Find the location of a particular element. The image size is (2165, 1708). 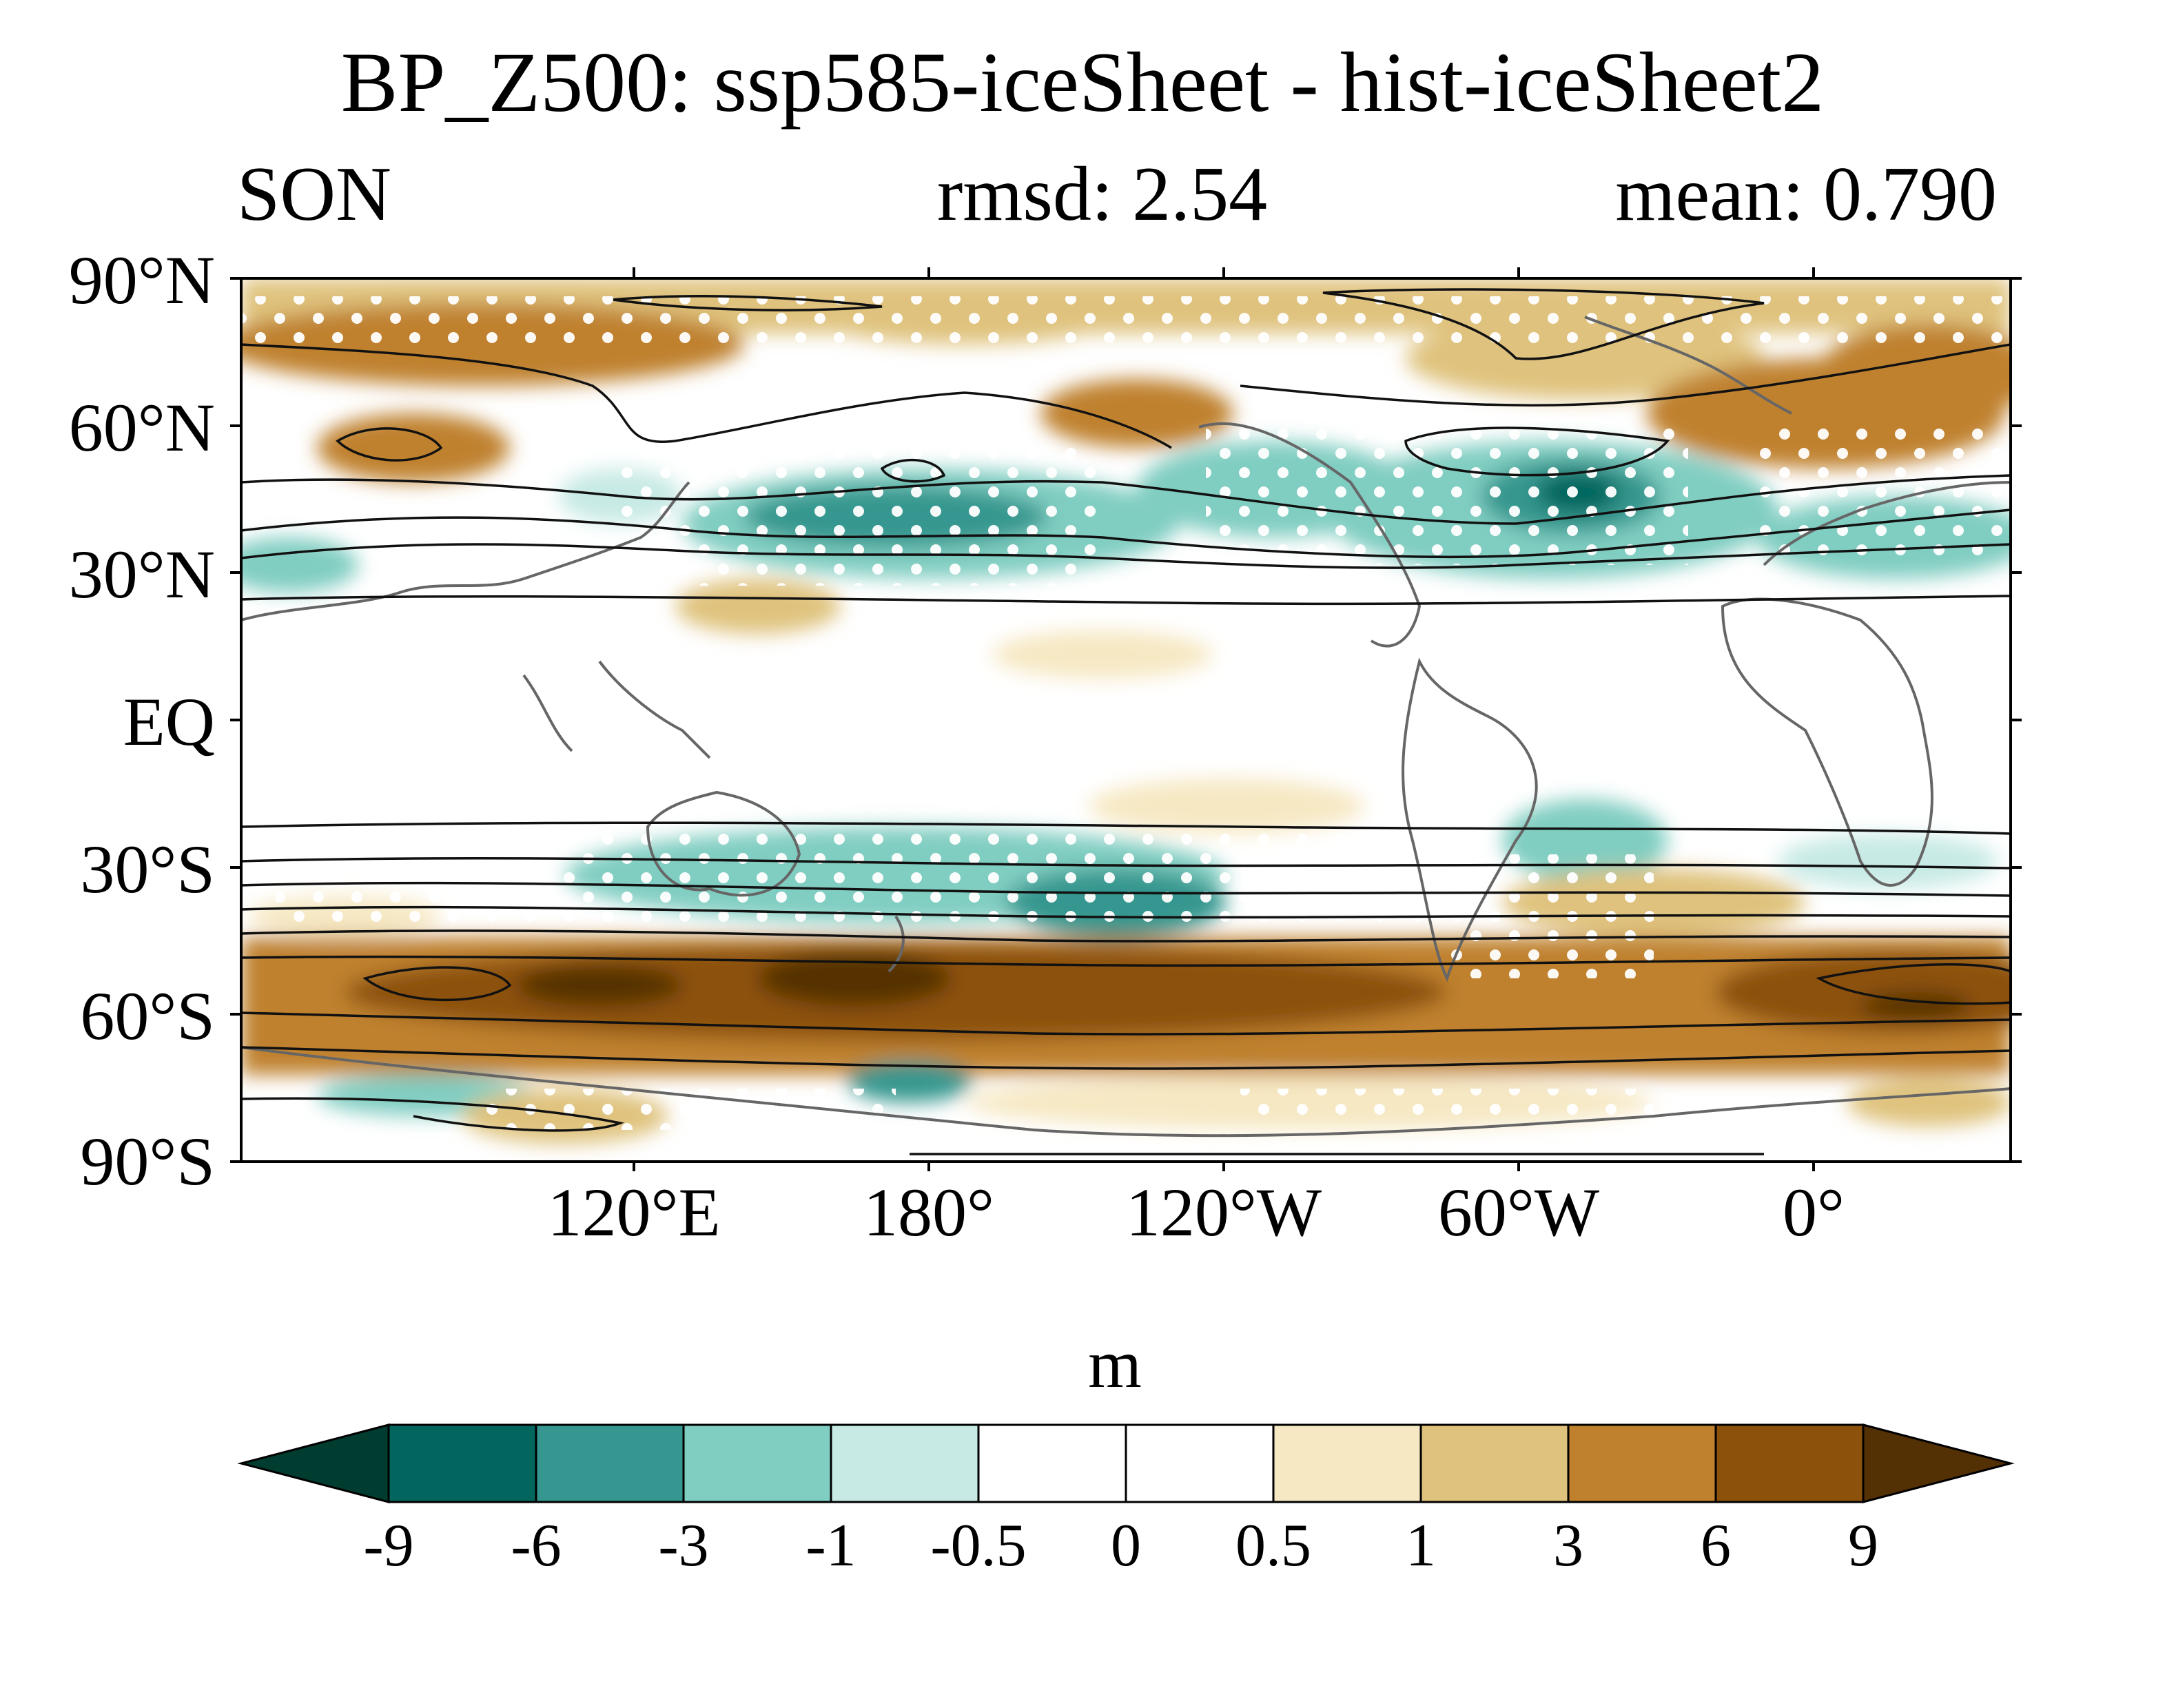

colorbar-tick-label: -6 is located at coordinates (536, 1545).